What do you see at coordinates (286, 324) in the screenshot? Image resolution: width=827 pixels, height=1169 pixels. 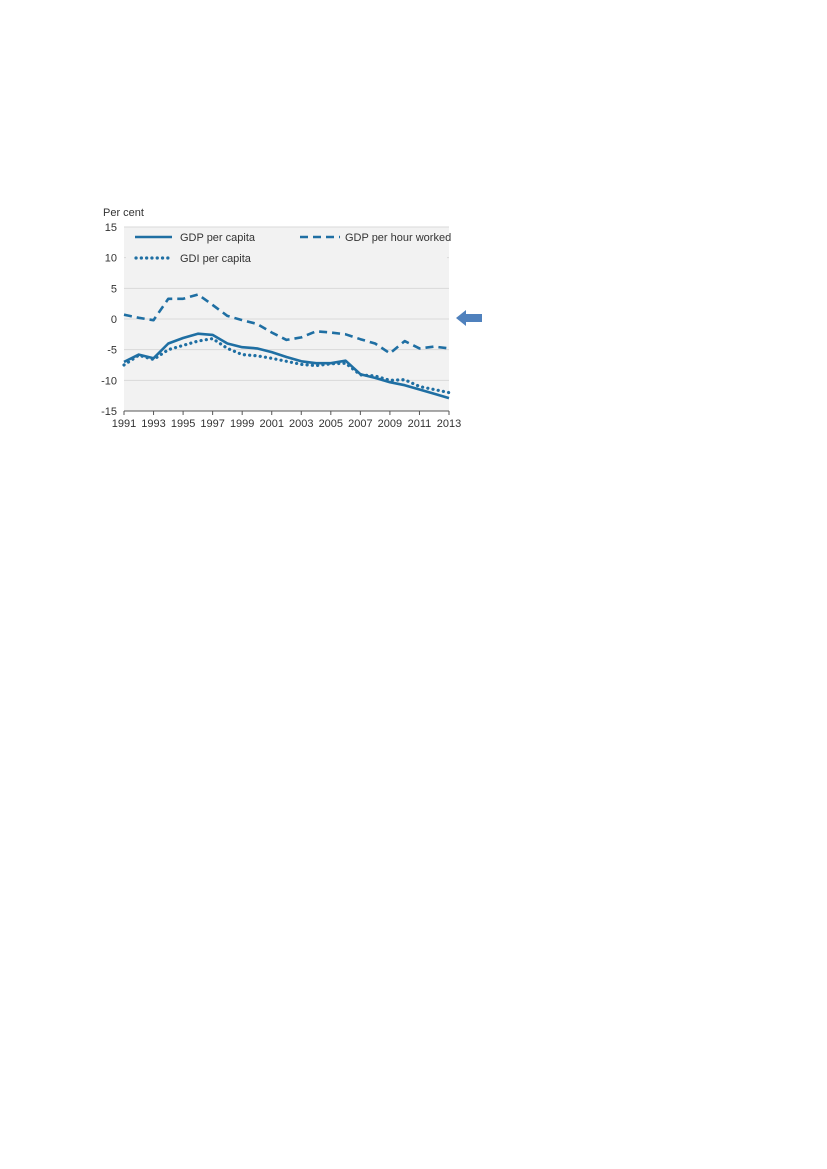 I see `series-line-gdp-per-hour-worked` at bounding box center [286, 324].